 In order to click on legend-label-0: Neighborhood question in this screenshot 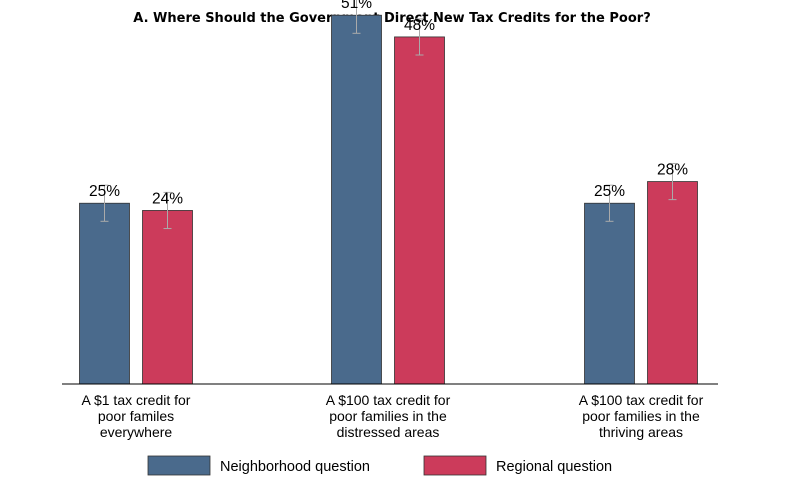, I will do `click(295, 467)`.